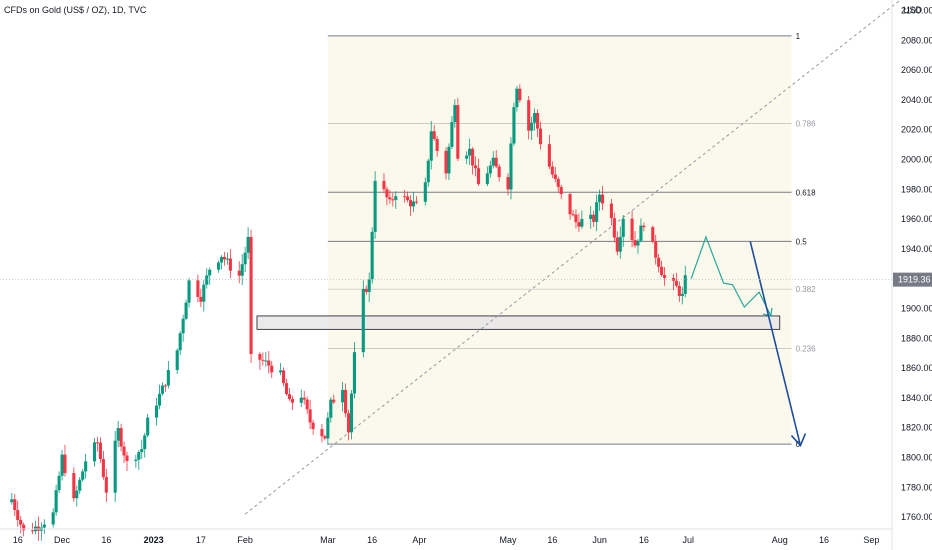  Describe the element at coordinates (731, 276) in the screenshot. I see `forecast-path-green` at that location.